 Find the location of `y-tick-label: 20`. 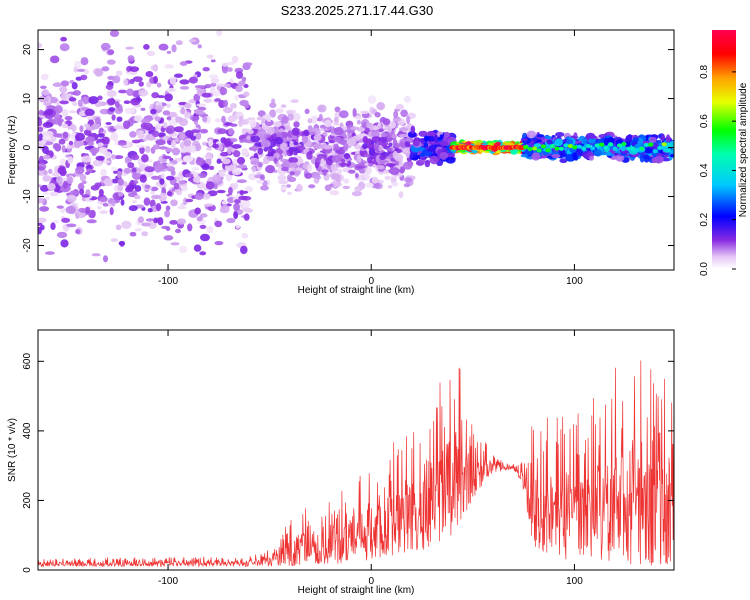

y-tick-label: 20 is located at coordinates (27, 50).